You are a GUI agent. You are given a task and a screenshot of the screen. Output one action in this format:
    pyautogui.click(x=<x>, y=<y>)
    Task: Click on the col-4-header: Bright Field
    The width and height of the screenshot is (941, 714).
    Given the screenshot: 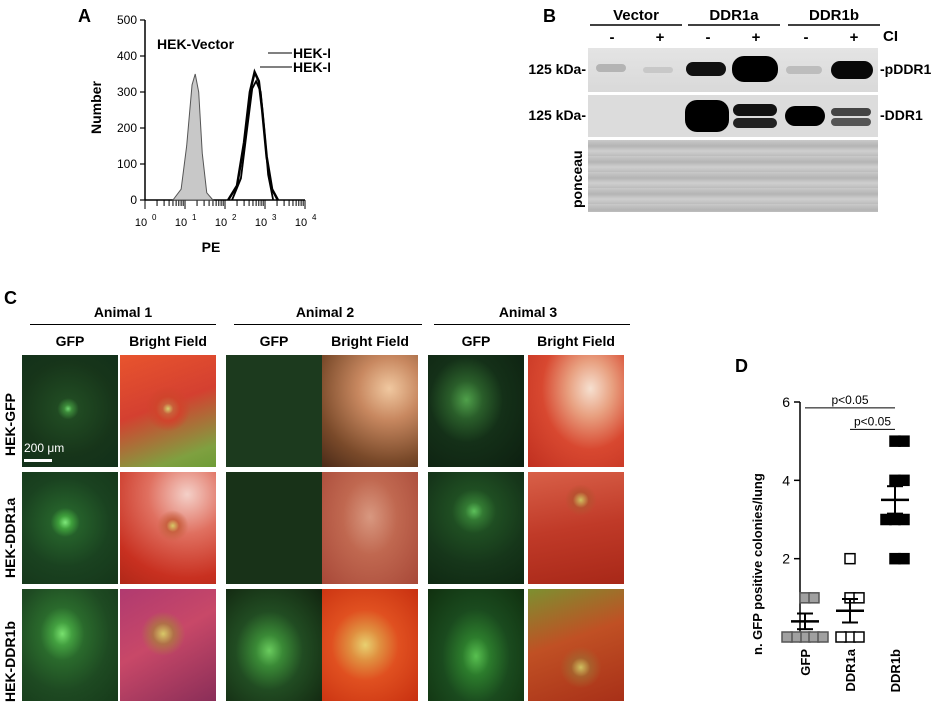 What is the action you would take?
    pyautogui.click(x=370, y=341)
    